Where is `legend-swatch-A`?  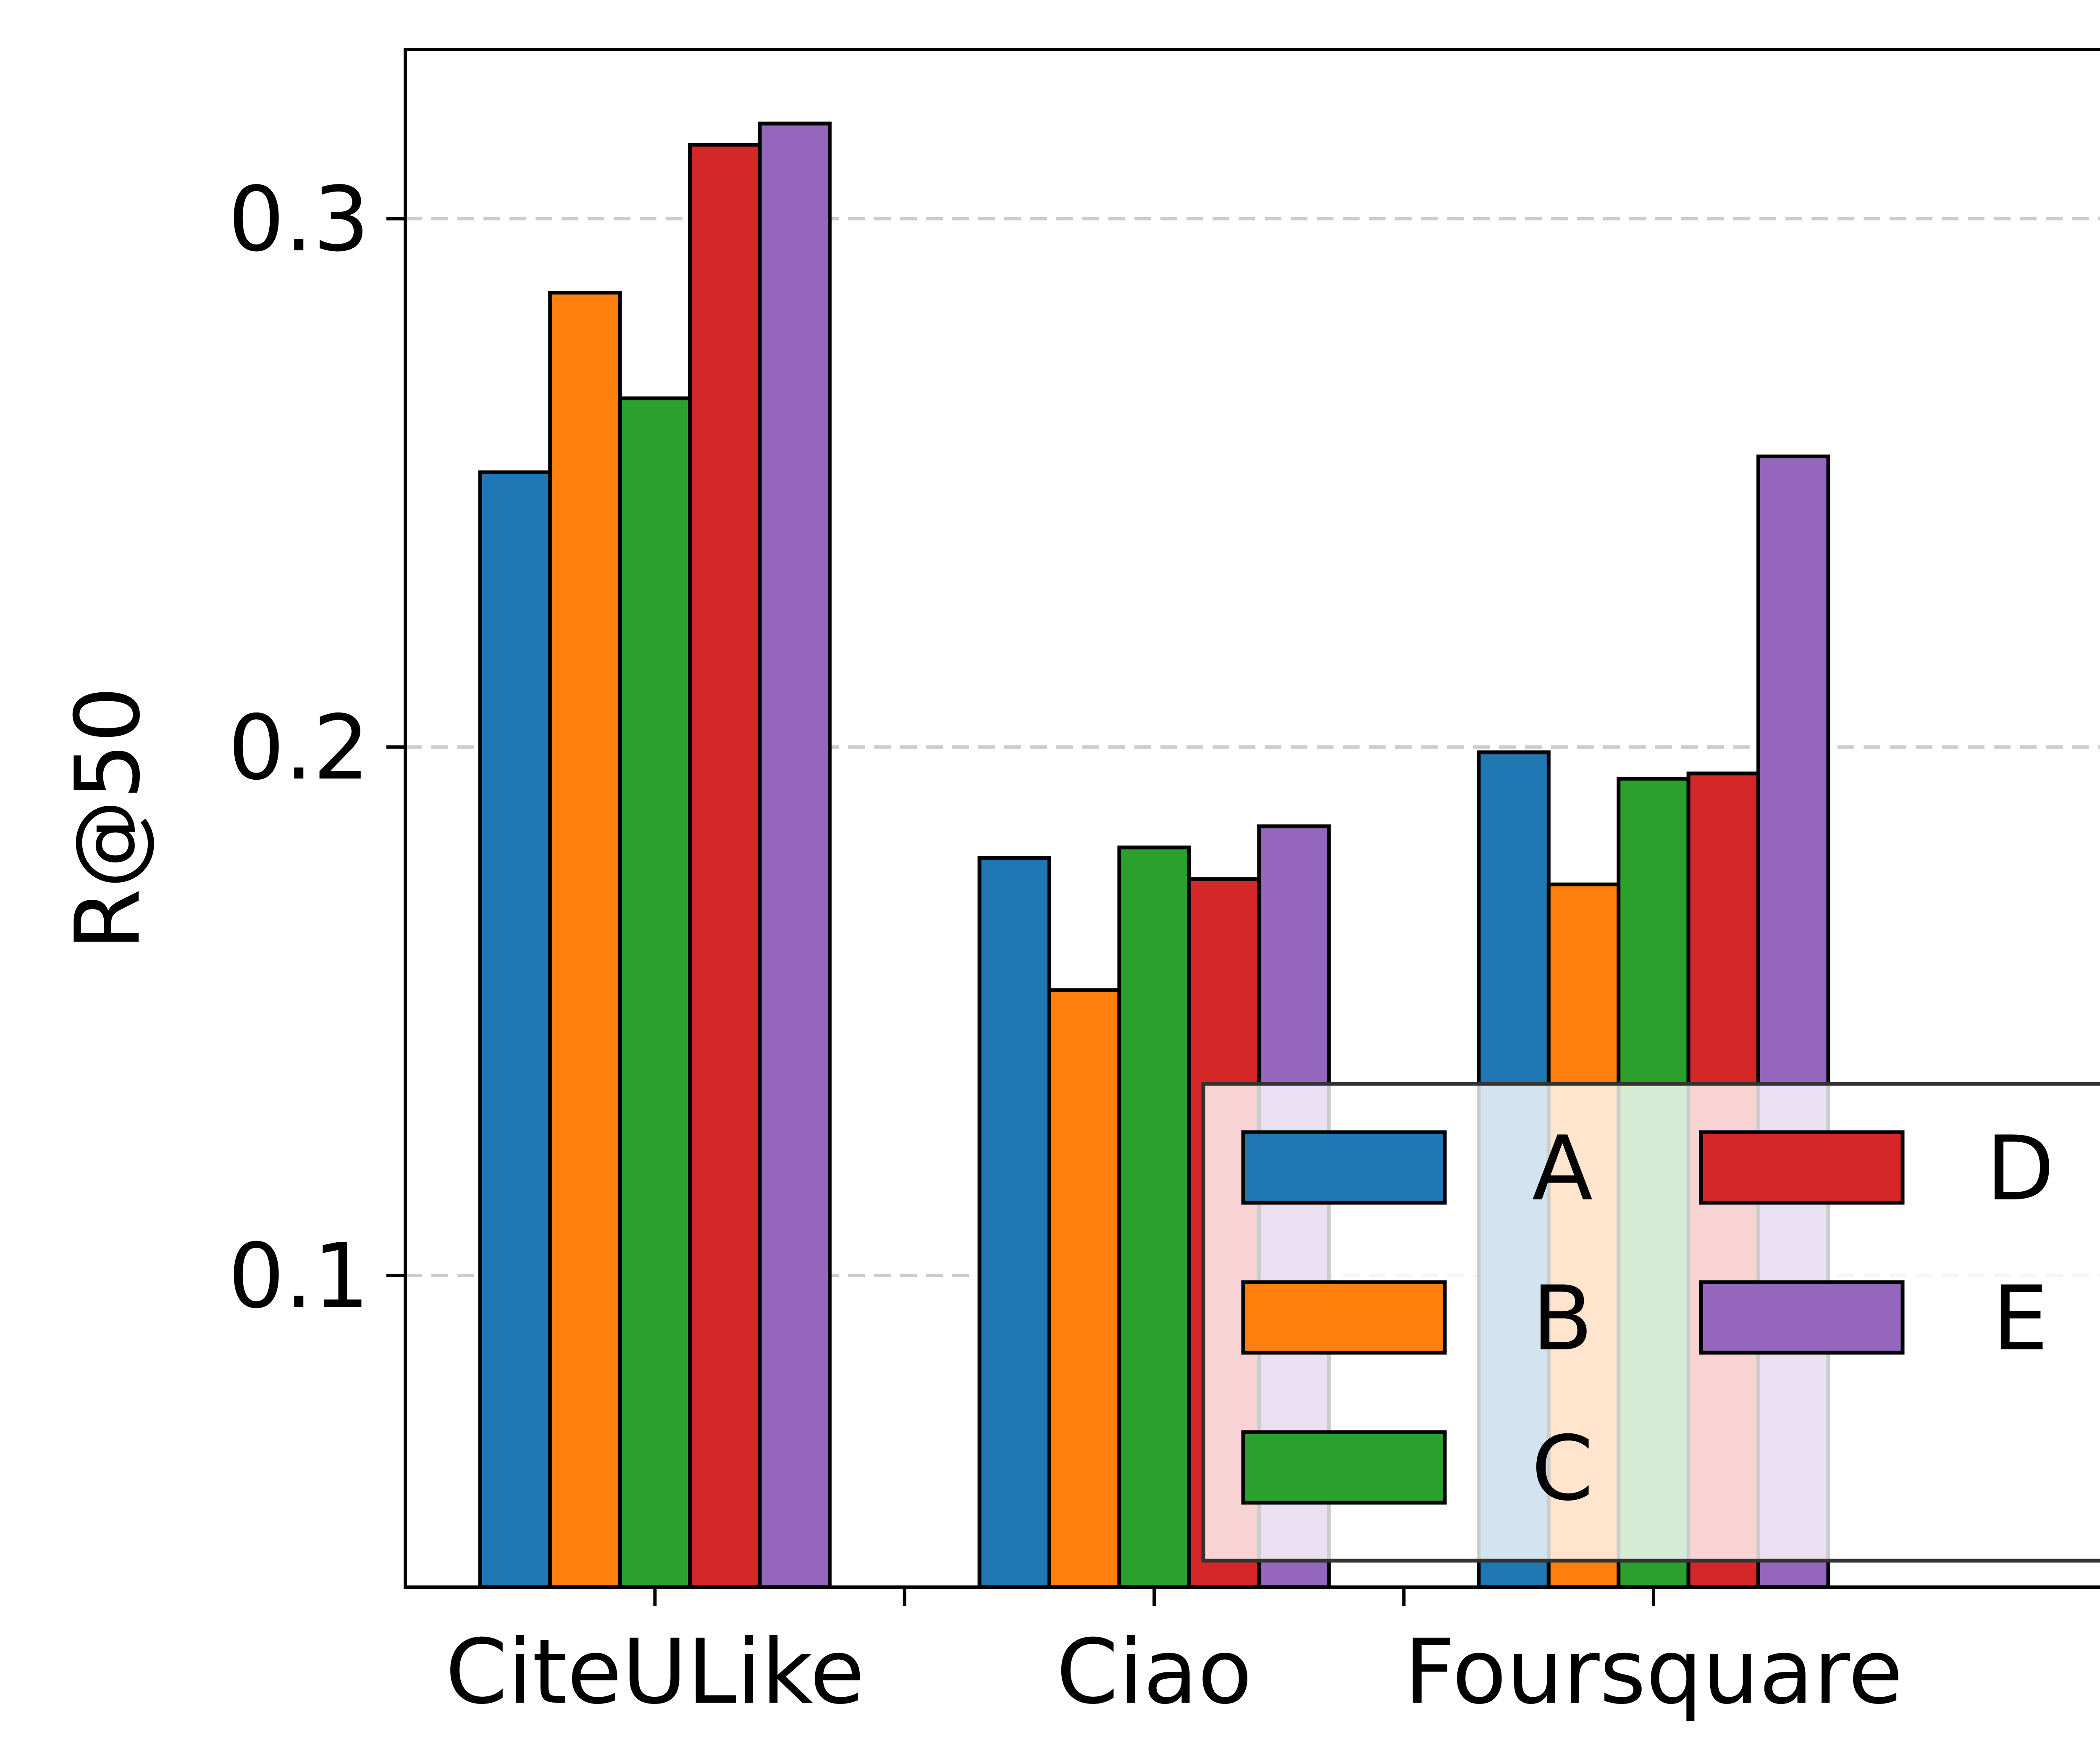 legend-swatch-A is located at coordinates (1344, 1167).